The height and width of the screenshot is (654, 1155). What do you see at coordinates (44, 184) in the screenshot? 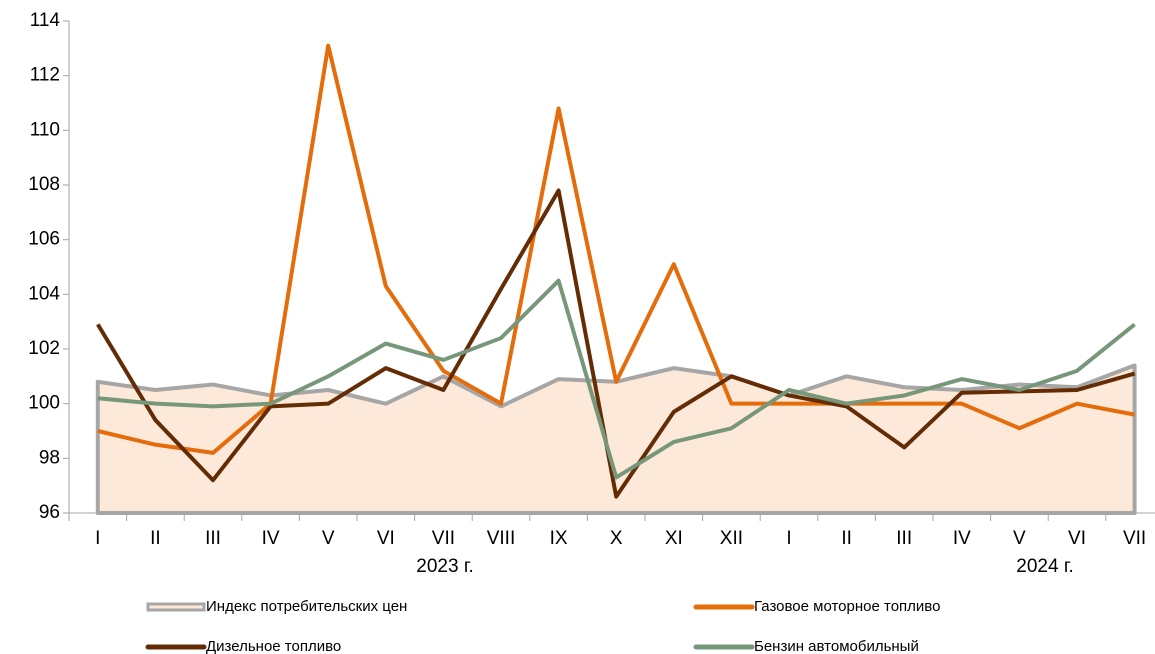
I see `y-tick-label: 108` at bounding box center [44, 184].